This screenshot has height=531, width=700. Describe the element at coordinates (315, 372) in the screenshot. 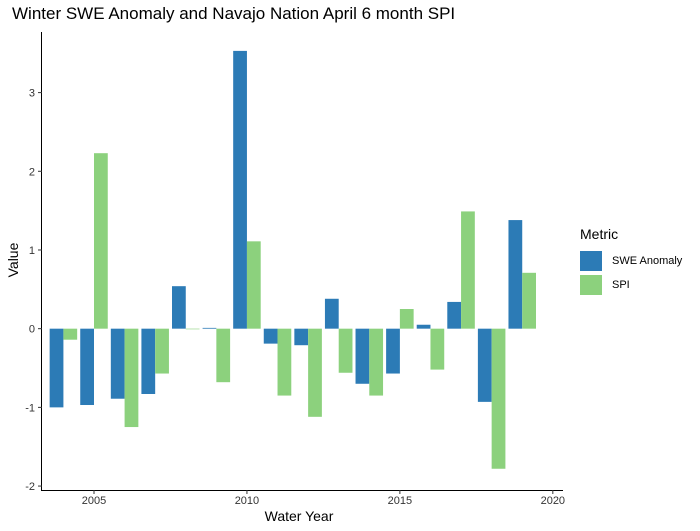

I see `bar-spi-2012` at that location.